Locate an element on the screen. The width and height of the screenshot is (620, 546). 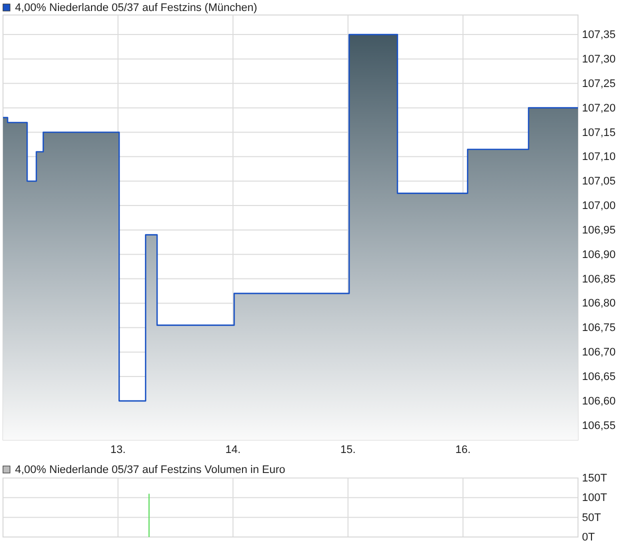
y-tick-label: 106,55 is located at coordinates (599, 426).